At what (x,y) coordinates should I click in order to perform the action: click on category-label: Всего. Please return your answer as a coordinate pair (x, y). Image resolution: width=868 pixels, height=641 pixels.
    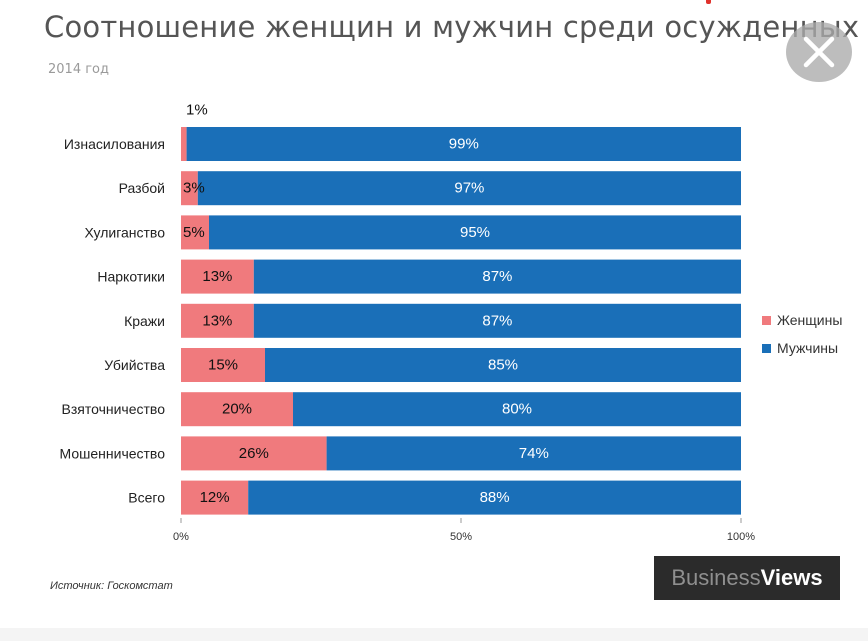
    Looking at the image, I should click on (146, 498).